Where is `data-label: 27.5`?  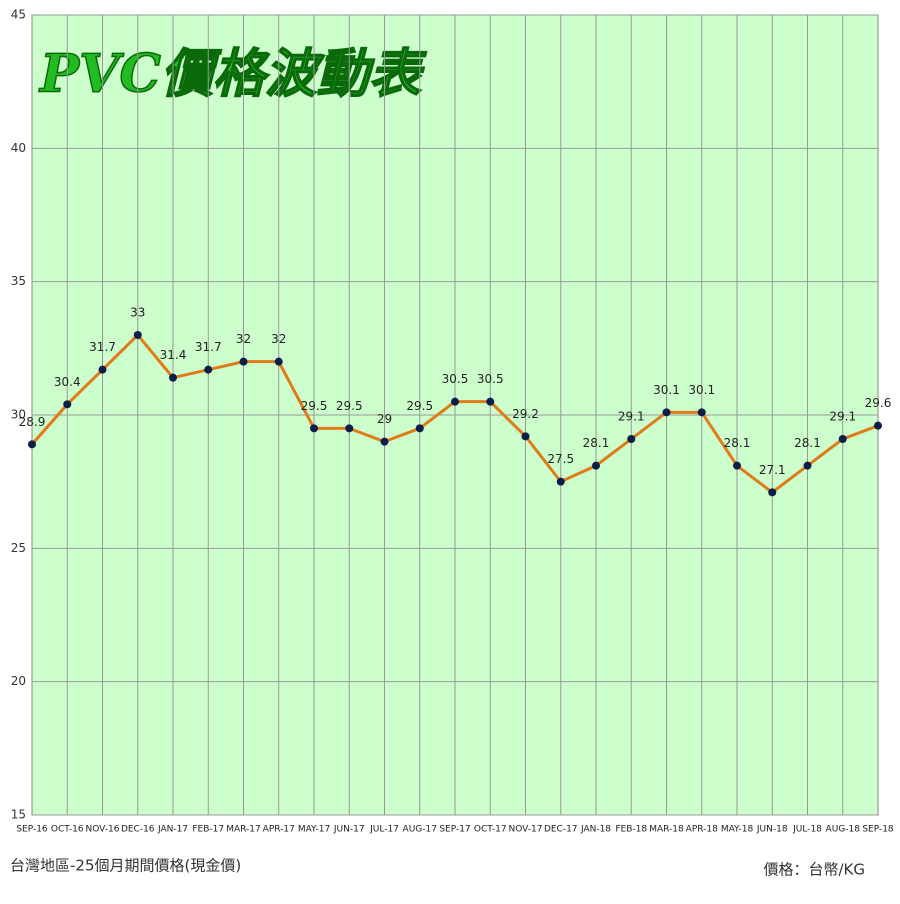 data-label: 27.5 is located at coordinates (560, 459).